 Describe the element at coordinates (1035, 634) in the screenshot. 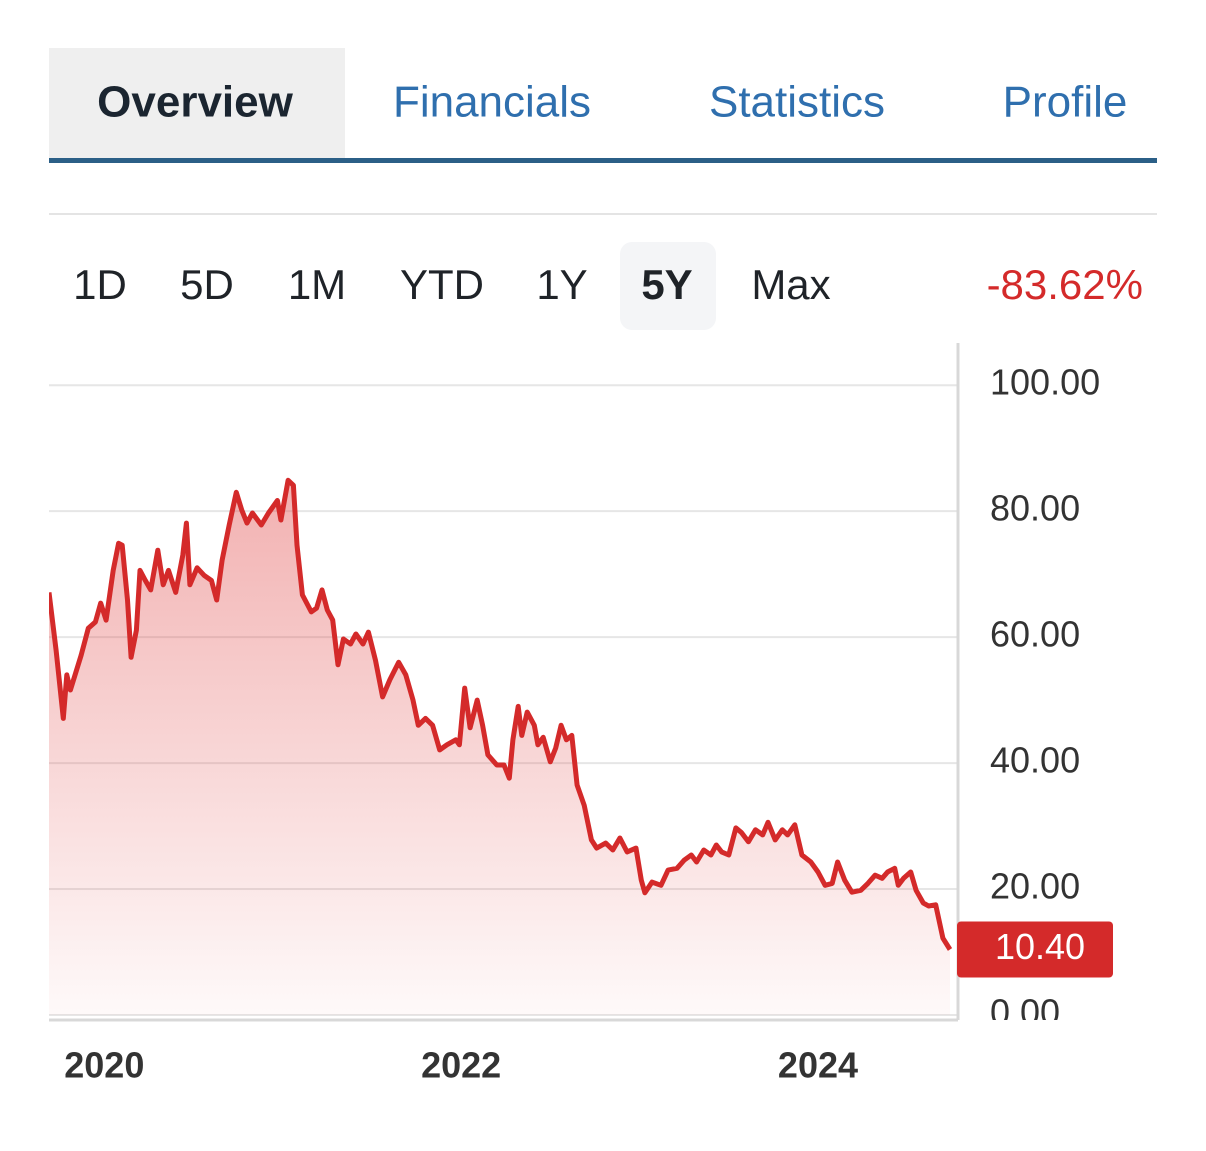

I see `y-tick-label: 60.00` at that location.